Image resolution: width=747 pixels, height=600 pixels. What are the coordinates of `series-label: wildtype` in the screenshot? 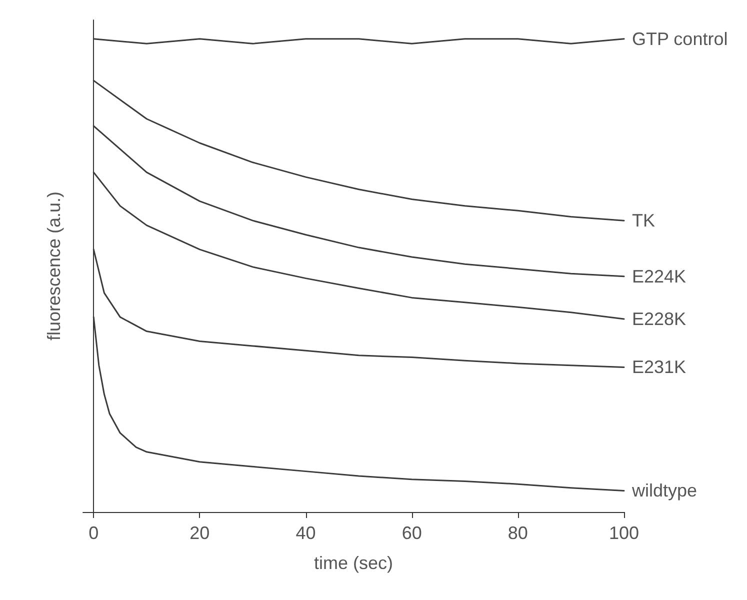 It's located at (664, 490).